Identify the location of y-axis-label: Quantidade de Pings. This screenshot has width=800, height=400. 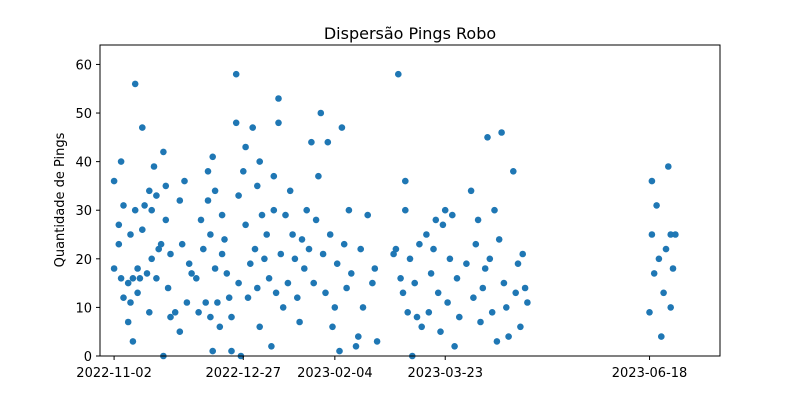
(60, 199).